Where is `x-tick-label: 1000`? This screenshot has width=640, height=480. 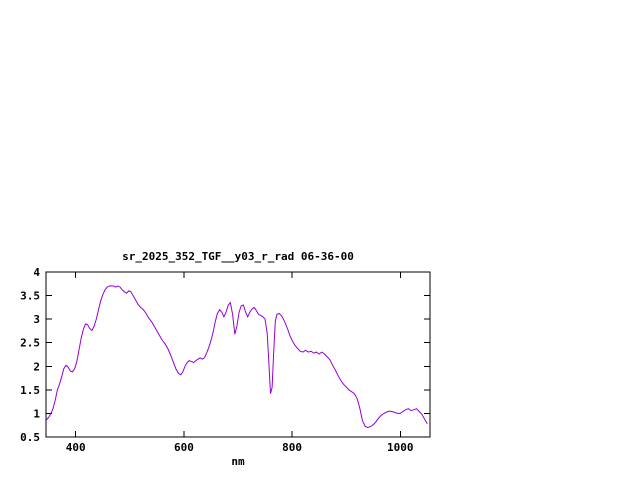
x-tick-label: 1000 is located at coordinates (400, 447).